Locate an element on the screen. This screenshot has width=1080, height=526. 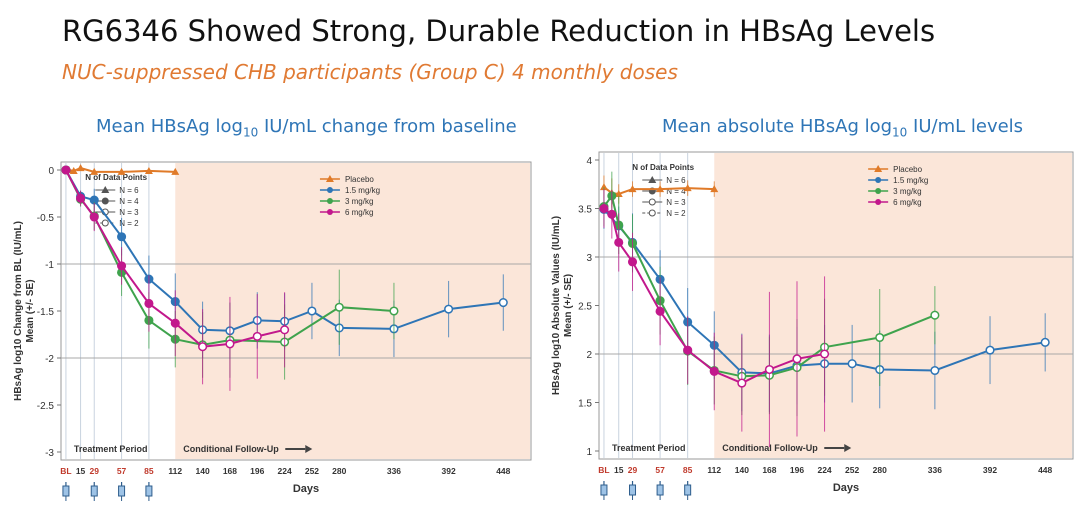
chart-1-xtick-label: 252 is located at coordinates (312, 471).